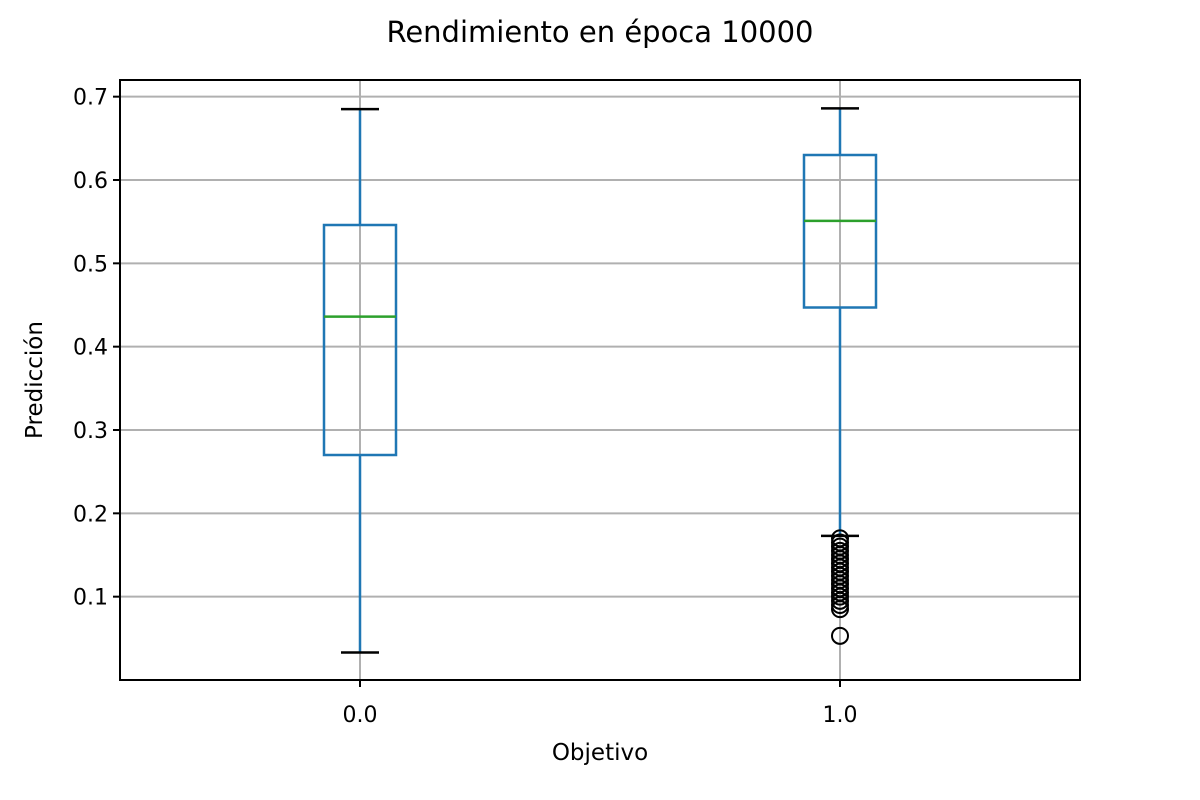 Image resolution: width=1200 pixels, height=800 pixels. I want to click on x-axis-label: Objetivo, so click(600, 753).